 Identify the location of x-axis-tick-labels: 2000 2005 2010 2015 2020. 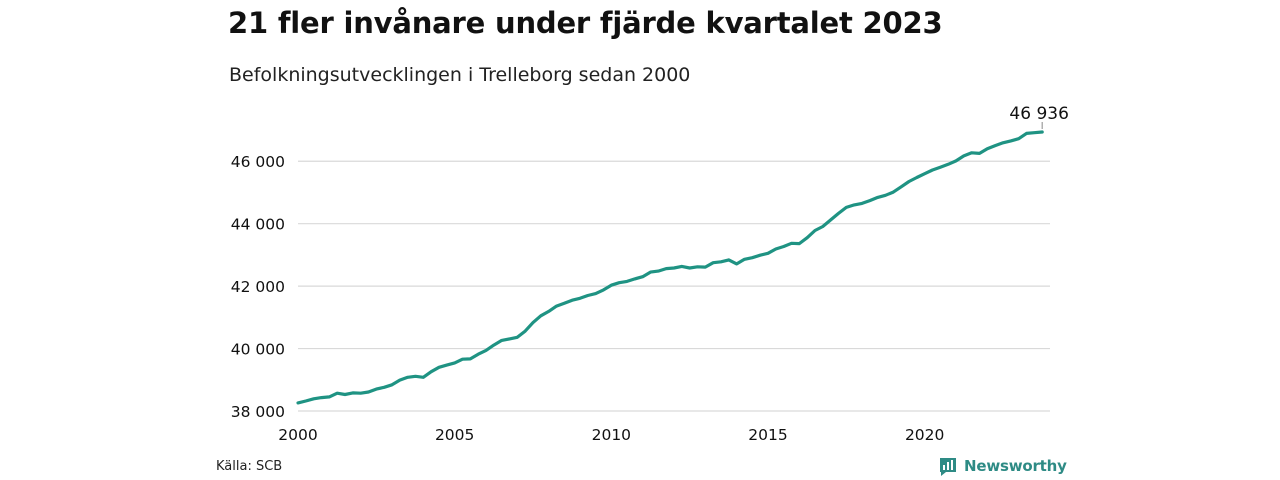
(611, 435).